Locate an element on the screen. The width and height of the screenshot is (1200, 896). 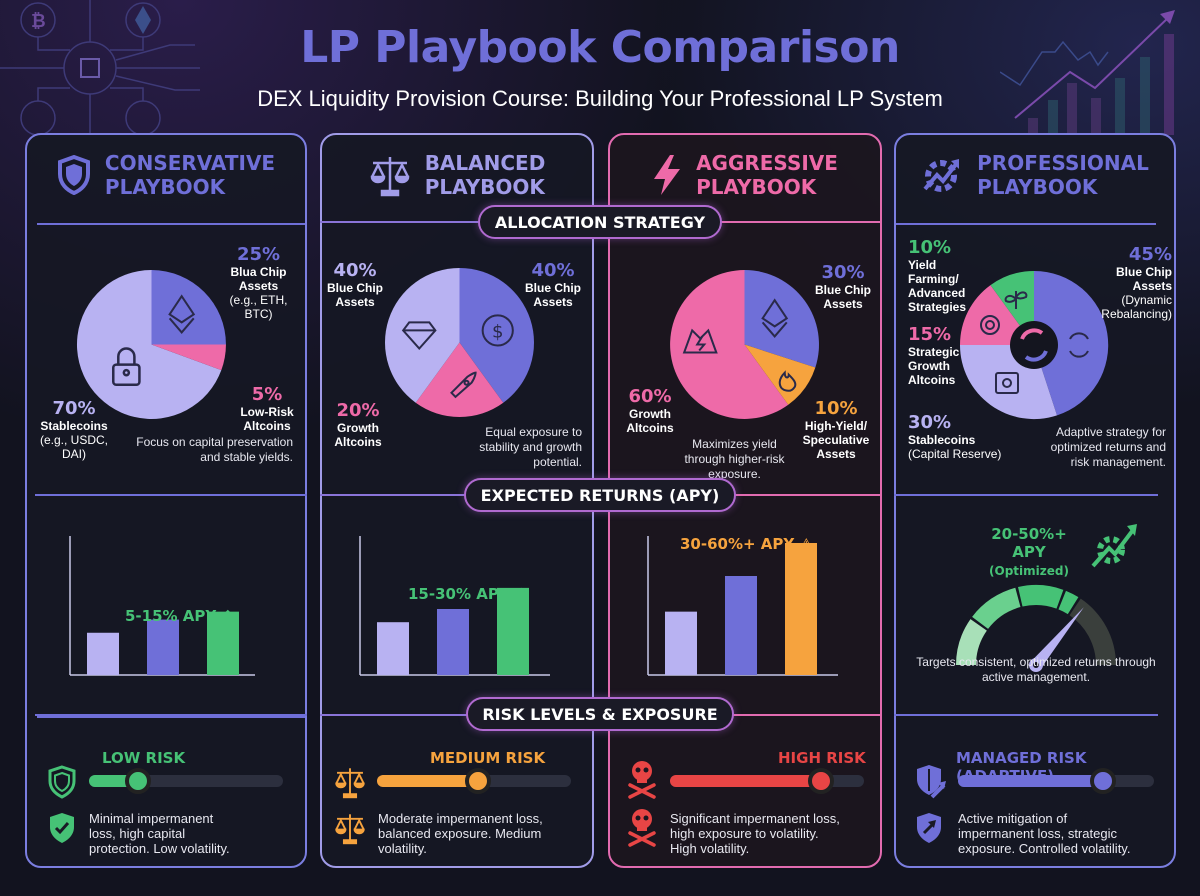
dollar-icon: $ is located at coordinates (497, 330).